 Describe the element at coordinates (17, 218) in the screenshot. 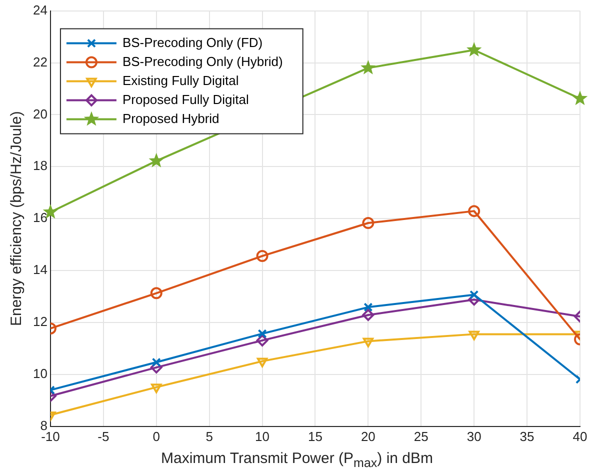

I see `y-axis-title: Energy efficiency (bps/Hz/Joule)` at that location.